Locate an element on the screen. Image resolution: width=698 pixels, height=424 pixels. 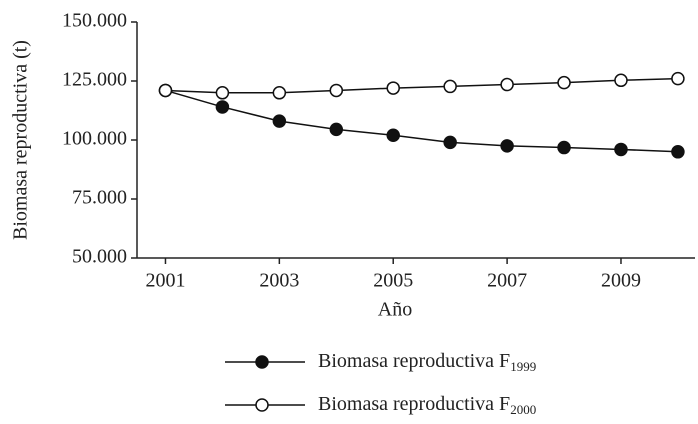
y-tick-label: 150.000 is located at coordinates (94, 21).